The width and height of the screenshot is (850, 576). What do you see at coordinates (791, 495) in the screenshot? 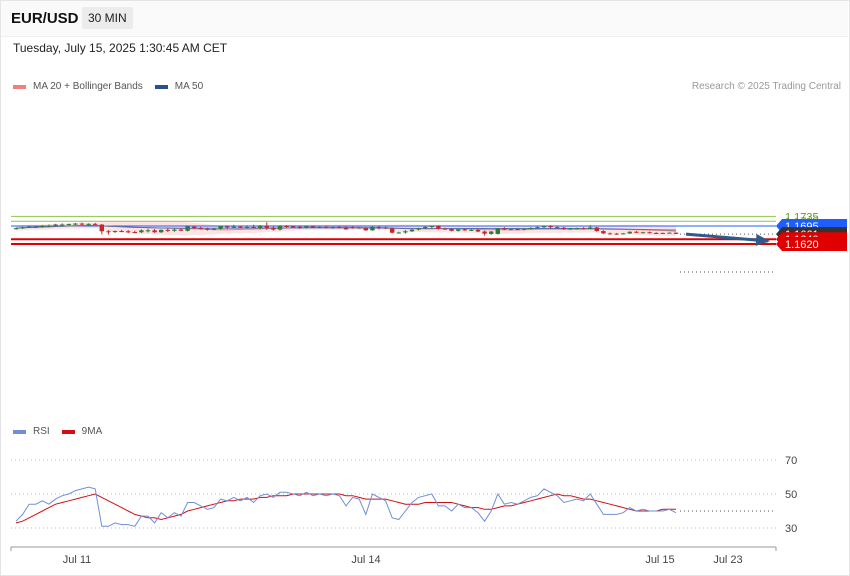
I see `rsi-axis-label-50: 50` at bounding box center [791, 495].